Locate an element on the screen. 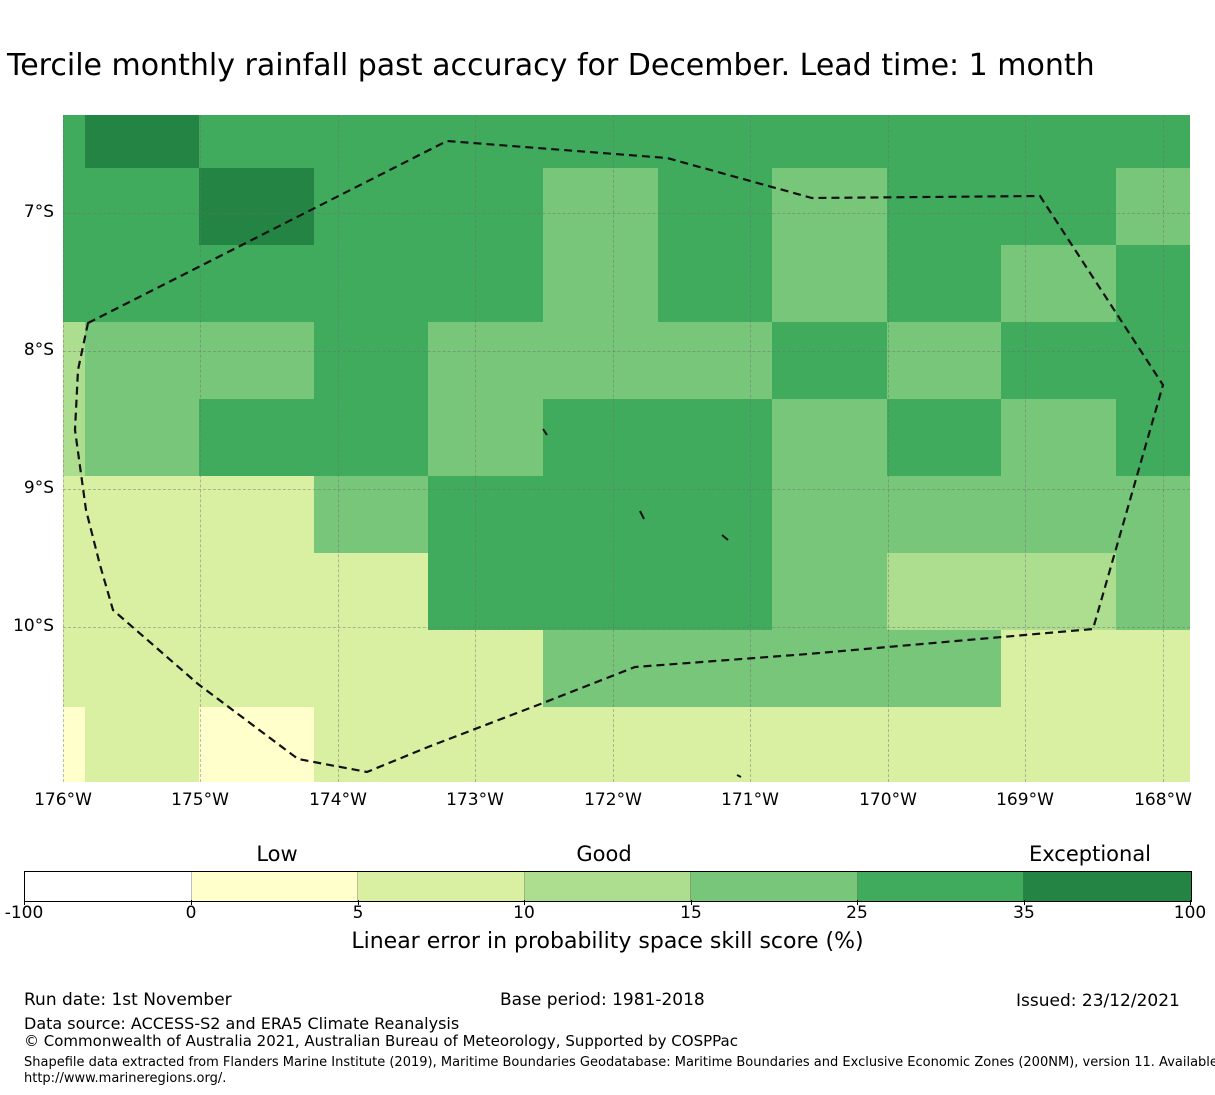 This screenshot has height=1095, width=1215. colorbar-tick-label: 15 is located at coordinates (691, 913).